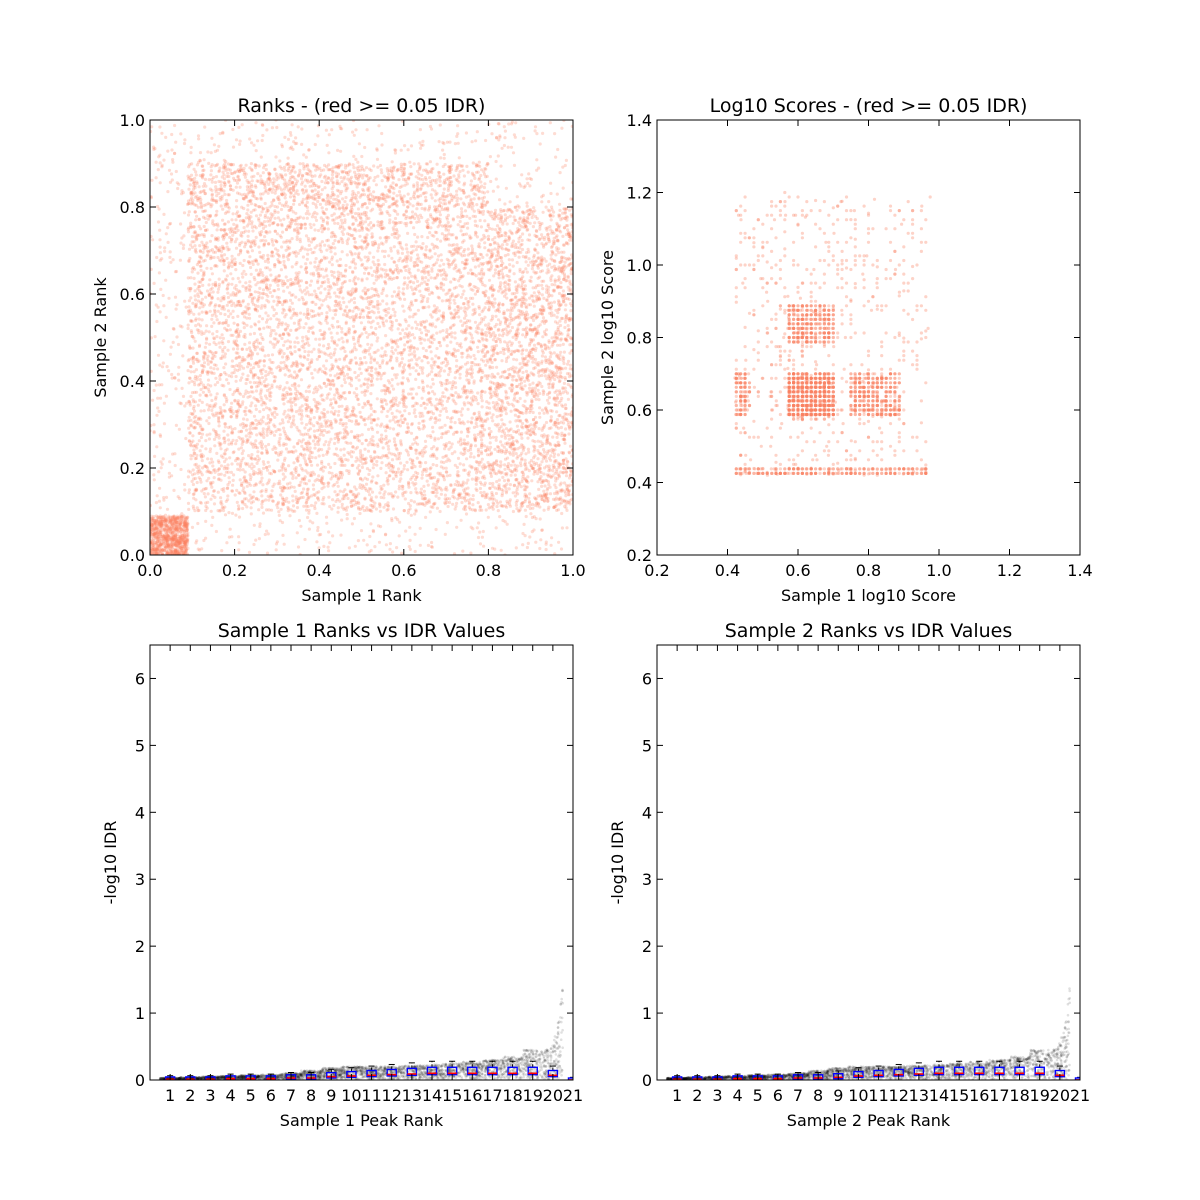  Describe the element at coordinates (607, 337) in the screenshot. I see `y-axis-label: Sample 2 log10 Score` at that location.